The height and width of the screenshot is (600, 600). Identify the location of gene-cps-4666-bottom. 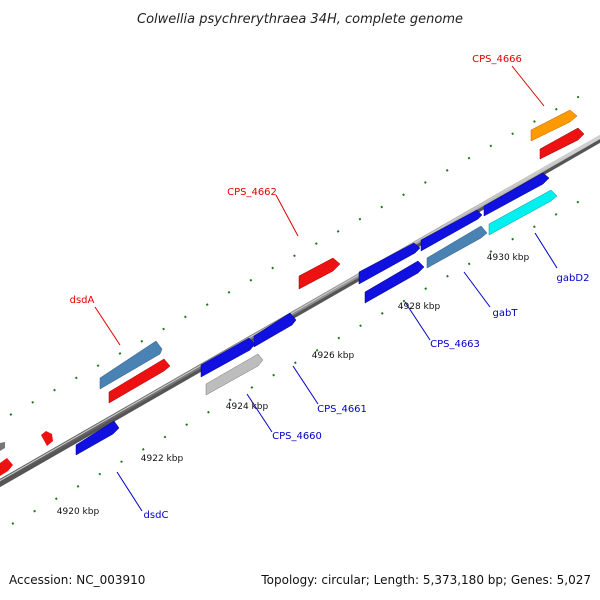
(562, 143).